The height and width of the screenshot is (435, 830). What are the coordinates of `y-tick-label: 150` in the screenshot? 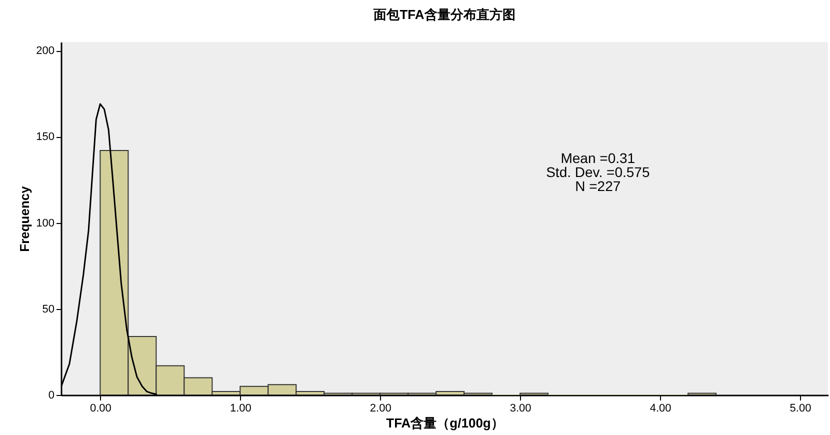 It's located at (45, 137).